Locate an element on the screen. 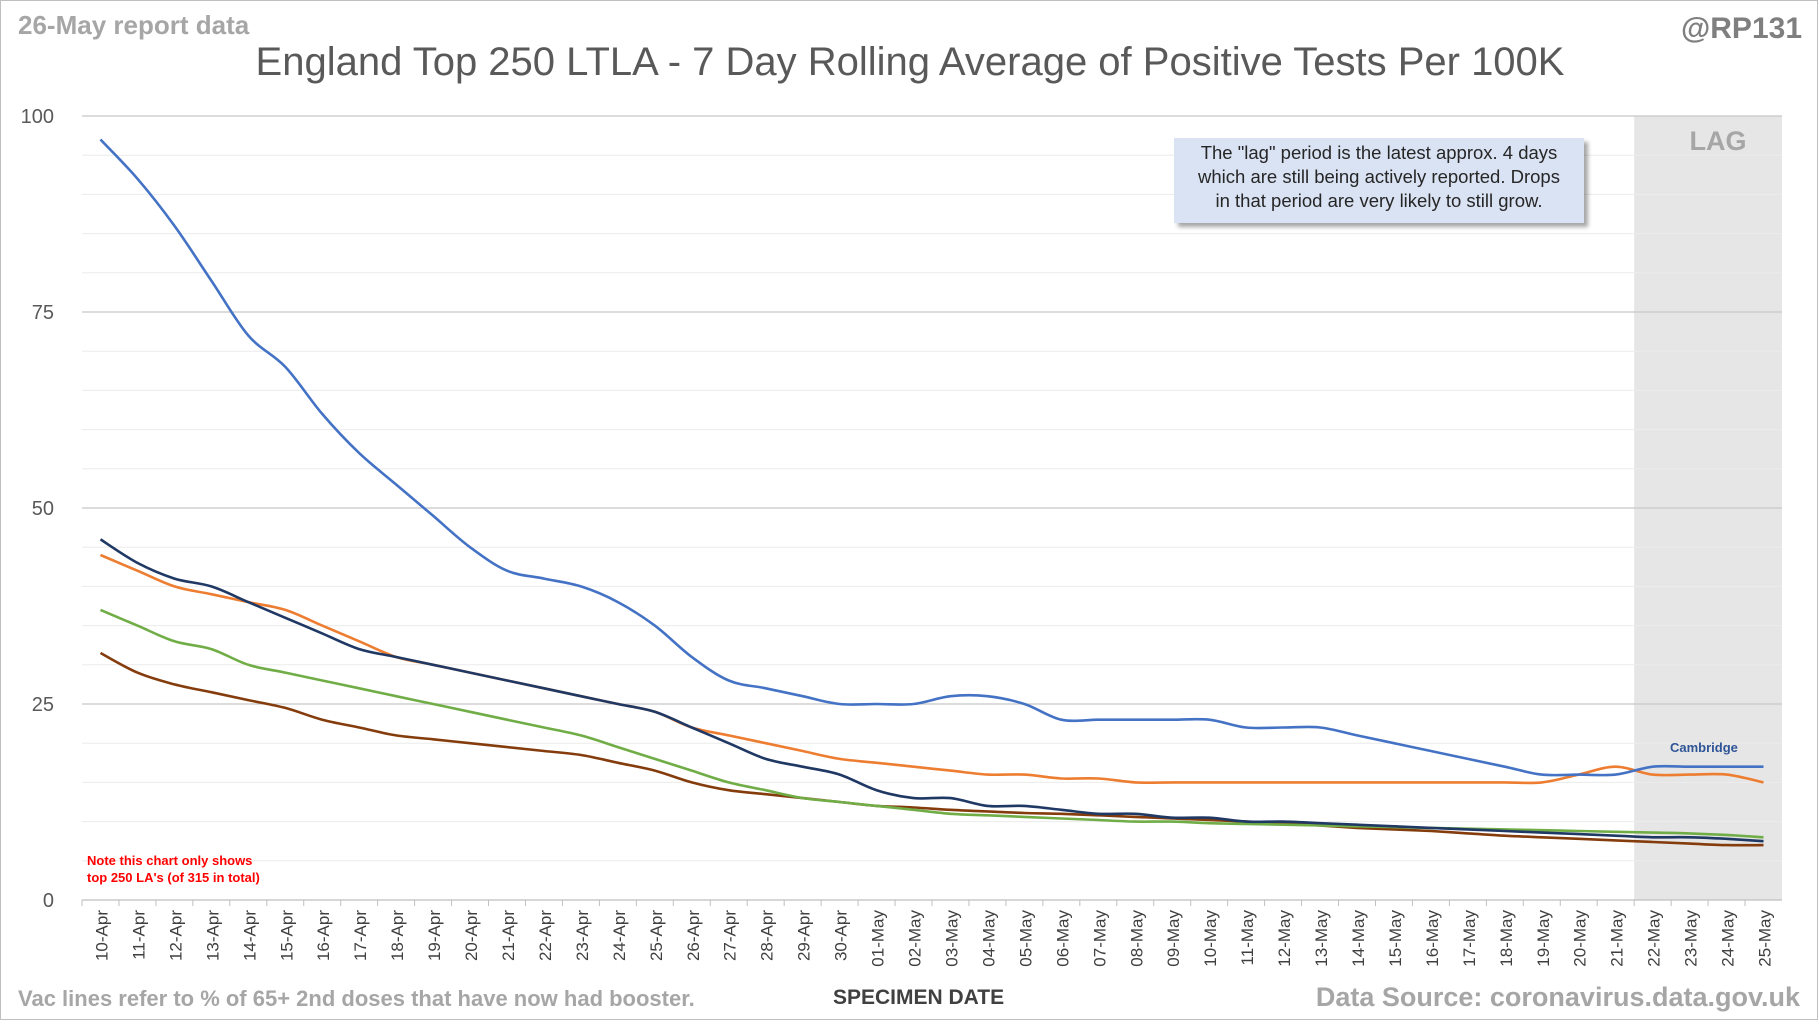 The image size is (1820, 1022). x-tick-label: 21-May is located at coordinates (1617, 938).